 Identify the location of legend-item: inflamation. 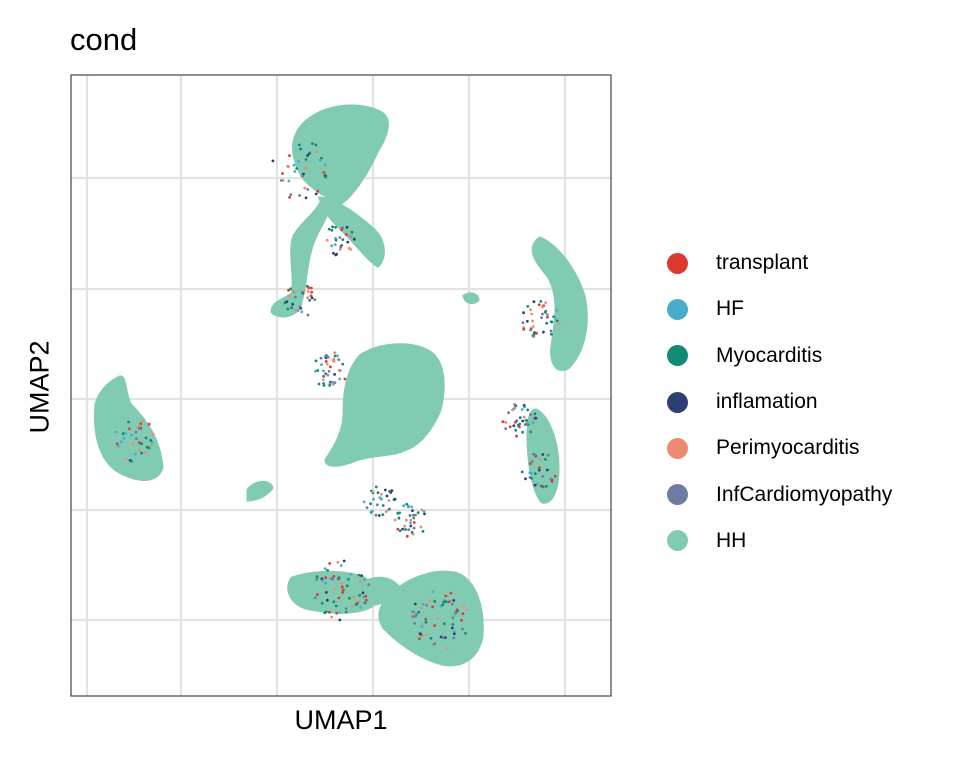
(778, 402).